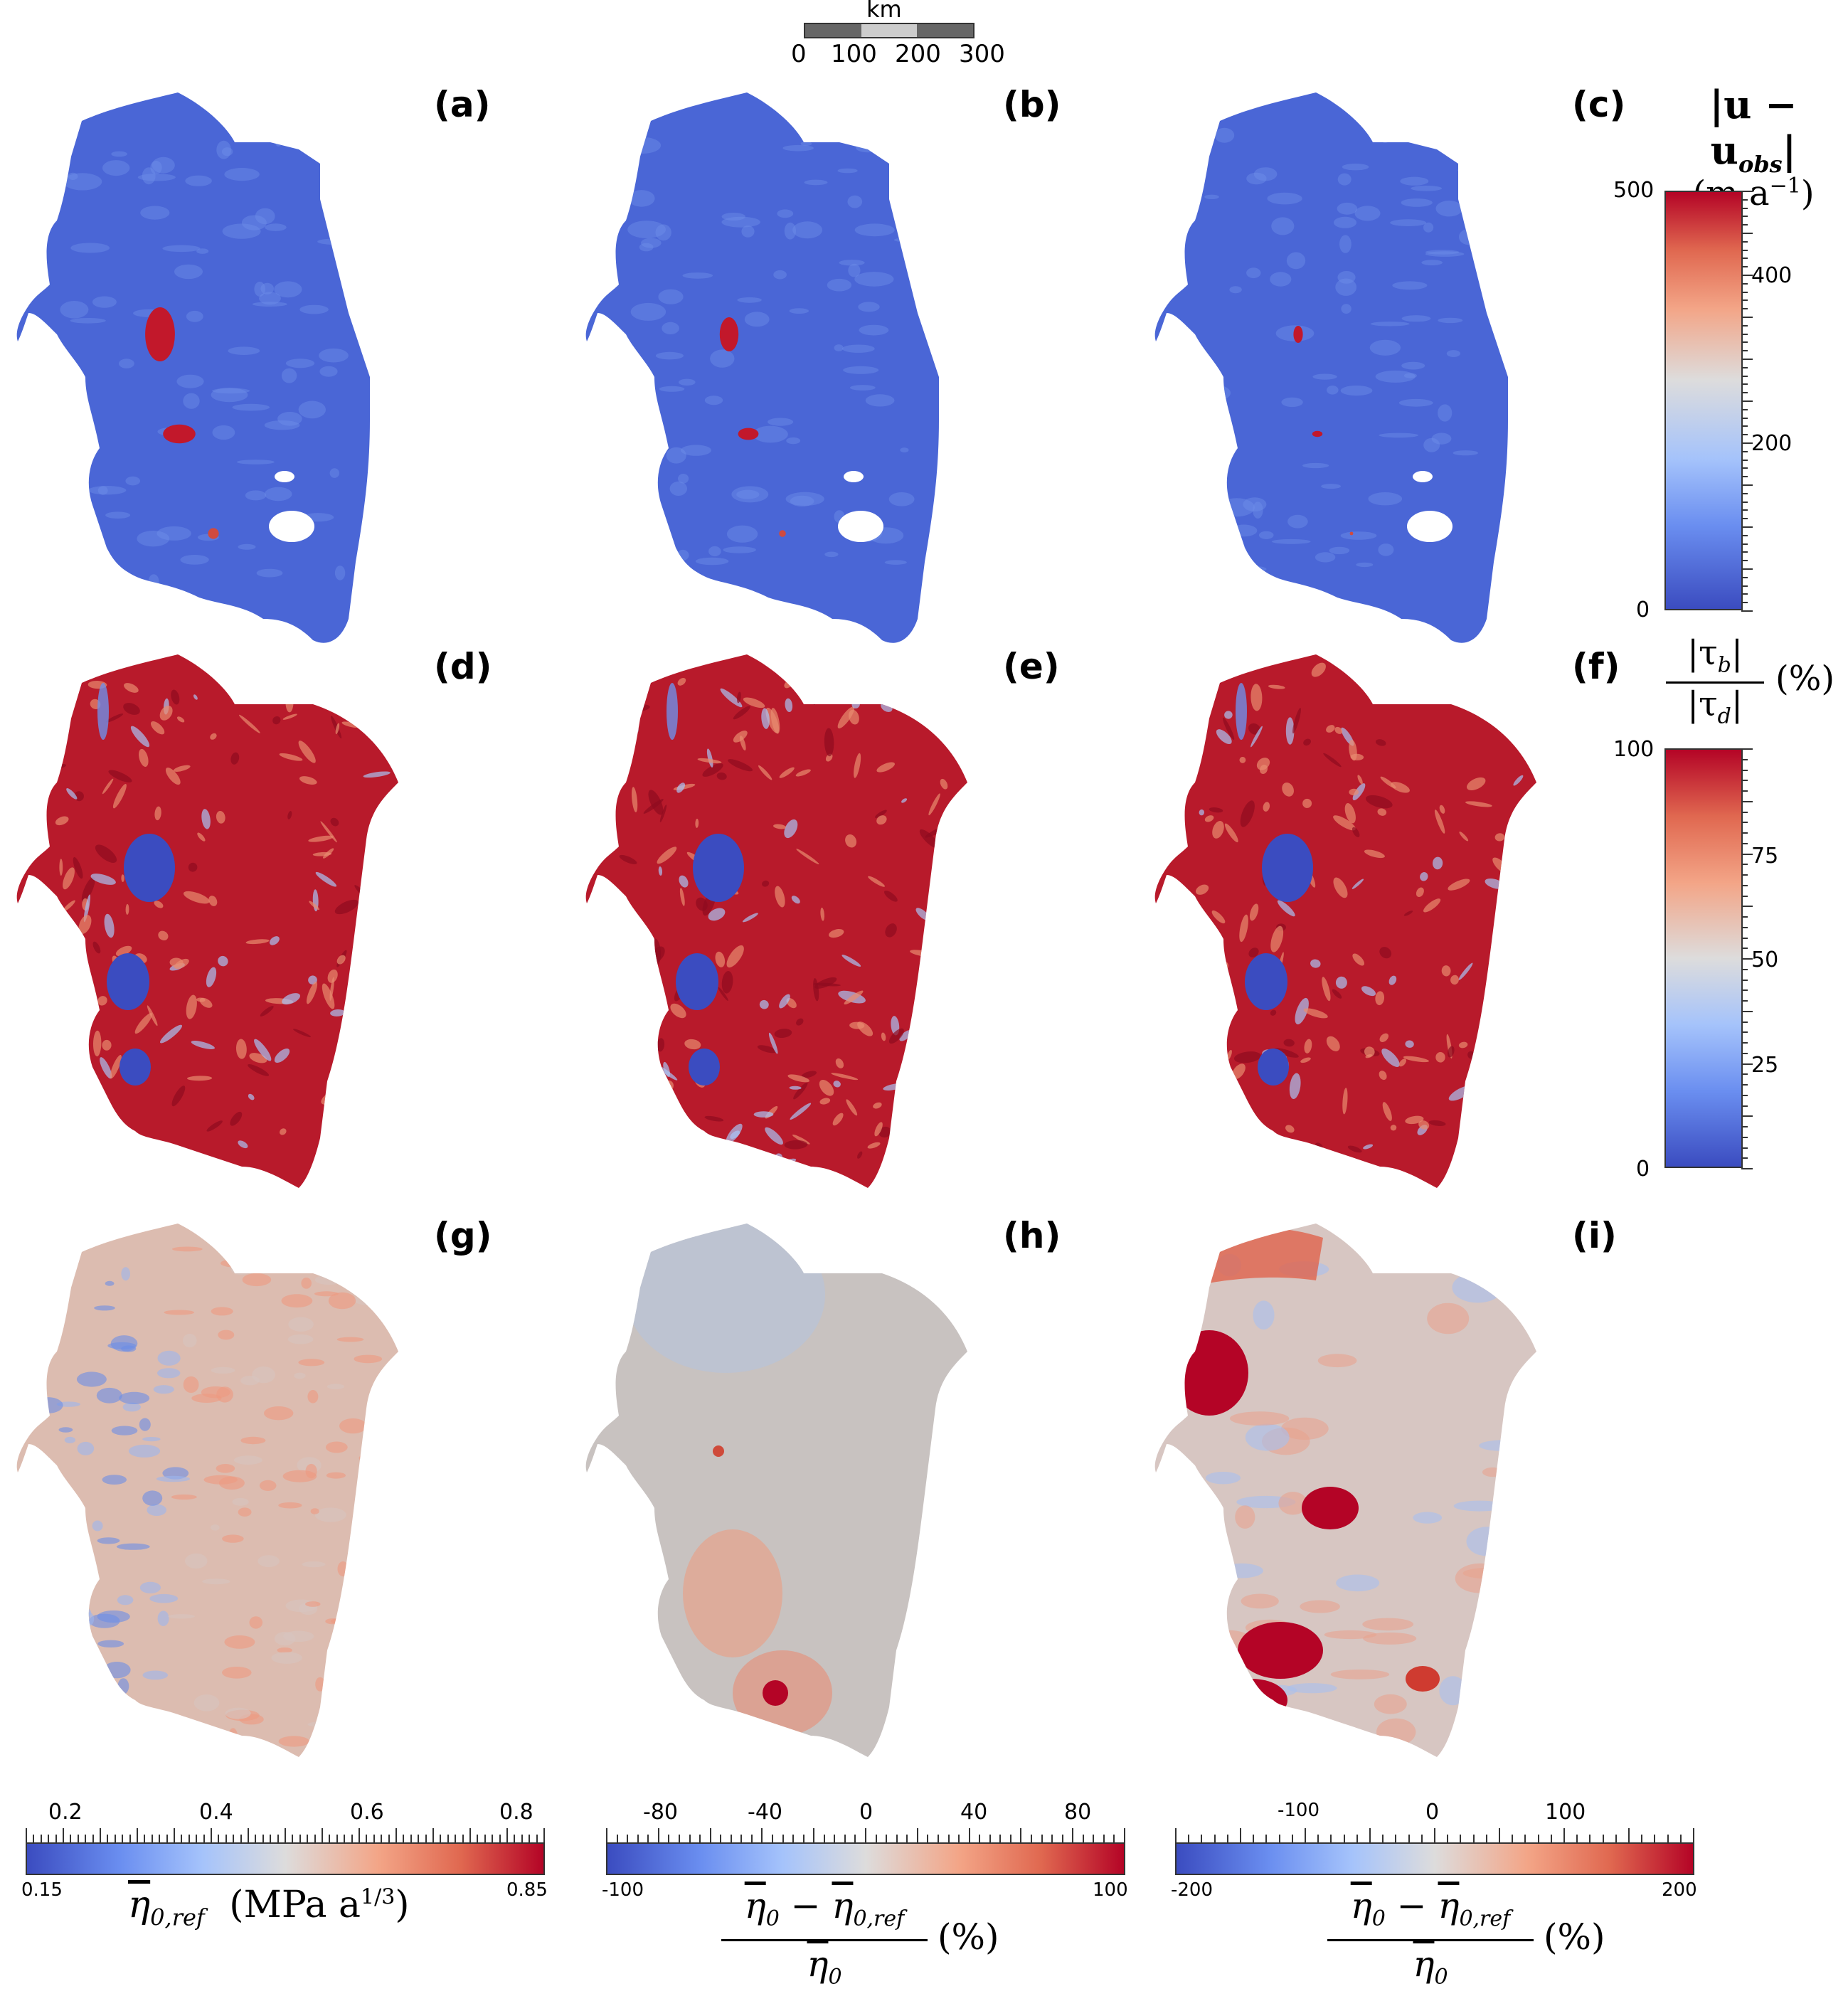  Describe the element at coordinates (1703, 958) in the screenshot. I see `drag-colorbar` at that location.